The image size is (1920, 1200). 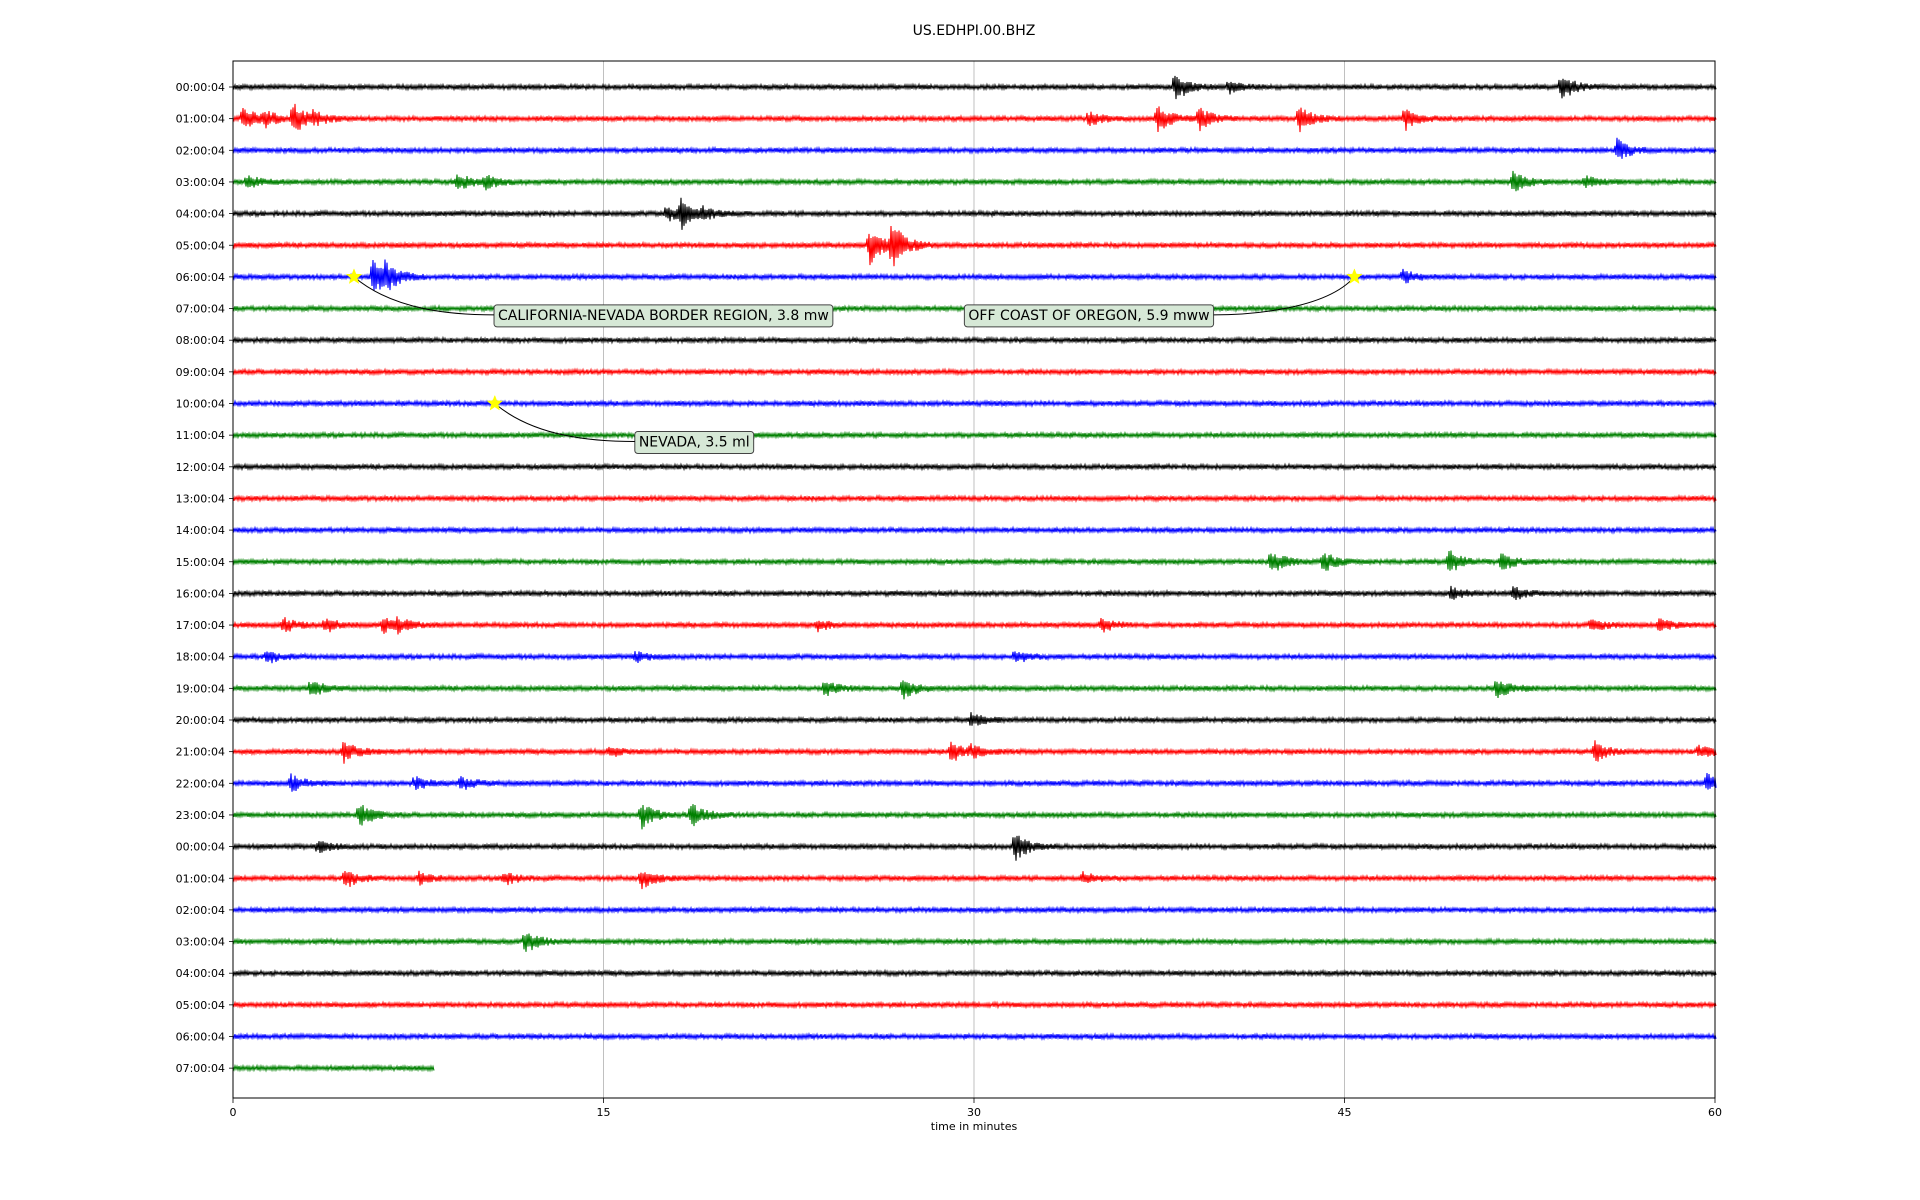 I want to click on event-label: NEVADA, 3.5 ml, so click(x=694, y=443).